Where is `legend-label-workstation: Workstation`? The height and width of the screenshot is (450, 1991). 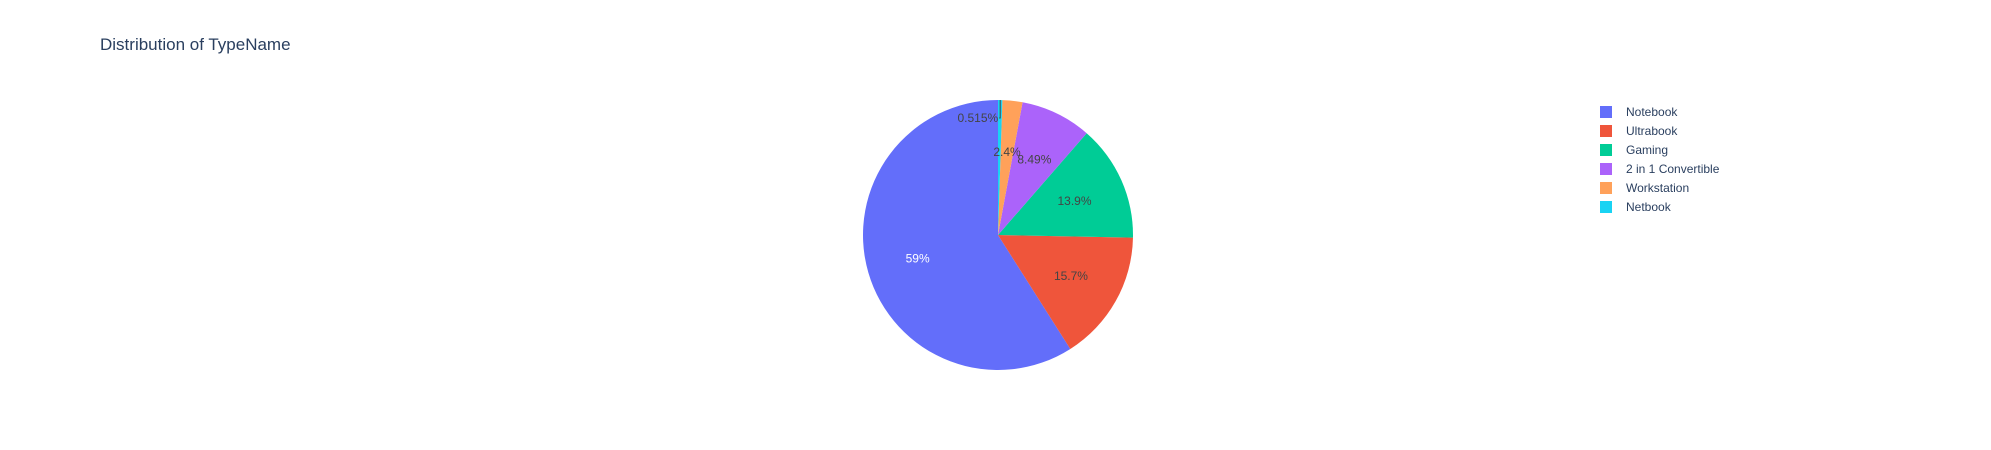 legend-label-workstation: Workstation is located at coordinates (1657, 188).